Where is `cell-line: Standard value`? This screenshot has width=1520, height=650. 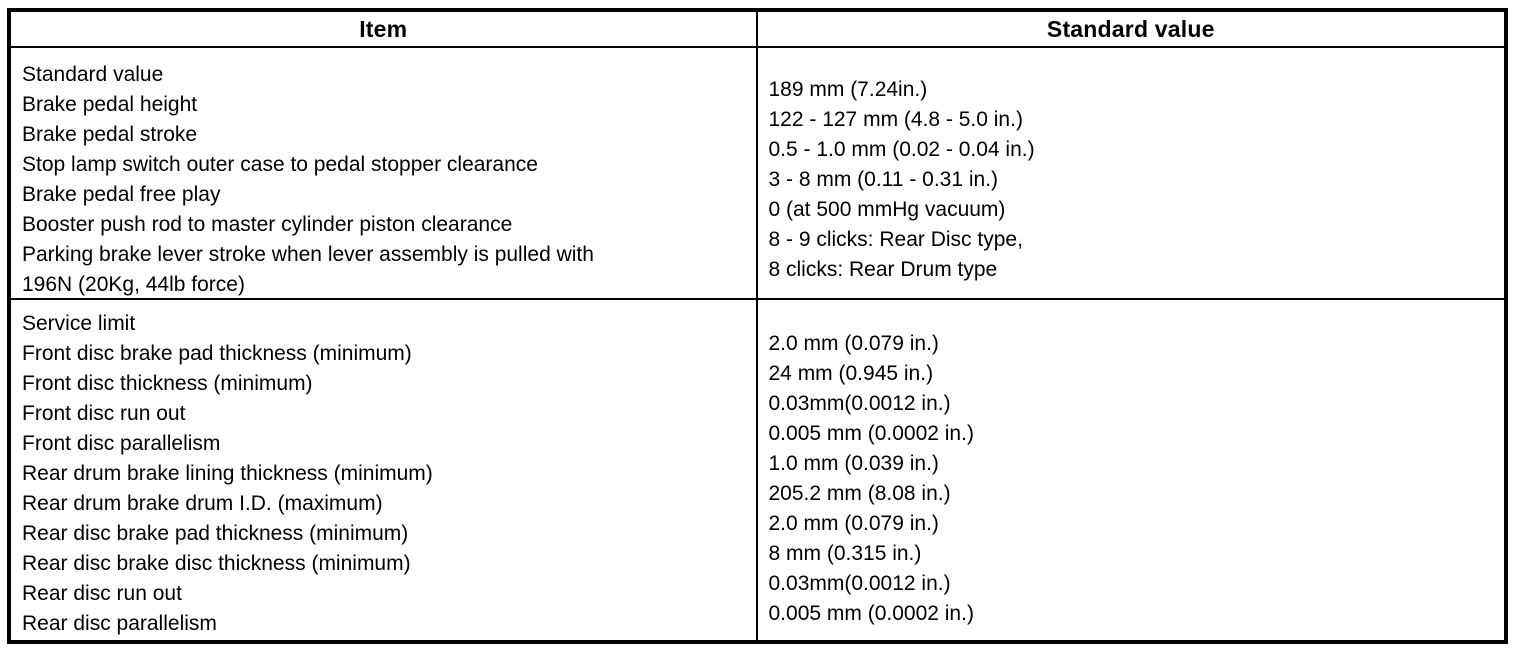
cell-line: Standard value is located at coordinates (93, 74).